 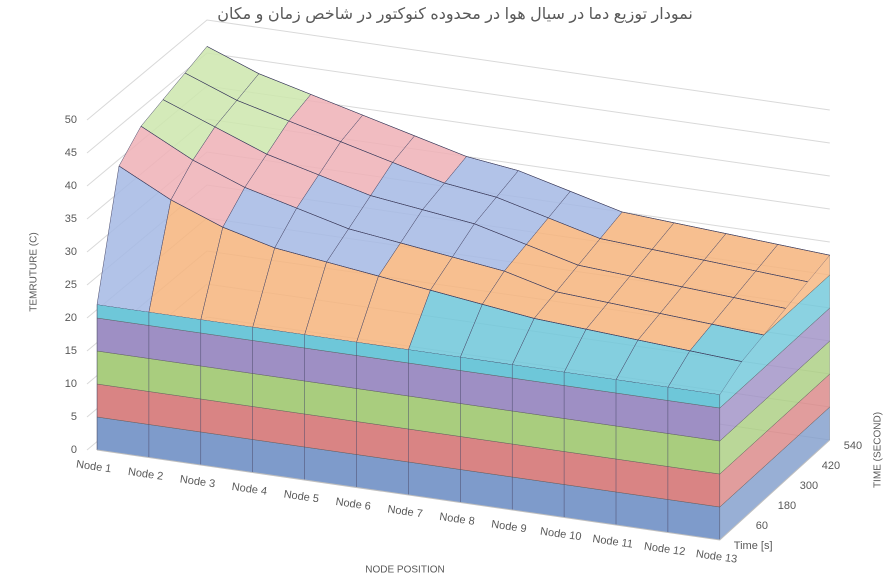 I want to click on x-tick-label: Node 1, so click(x=93, y=466).